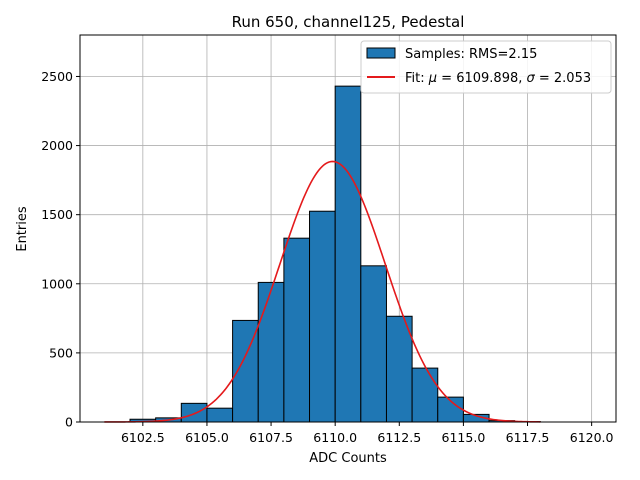 The image size is (640, 480). I want to click on legend-swatch-samples, so click(381, 53).